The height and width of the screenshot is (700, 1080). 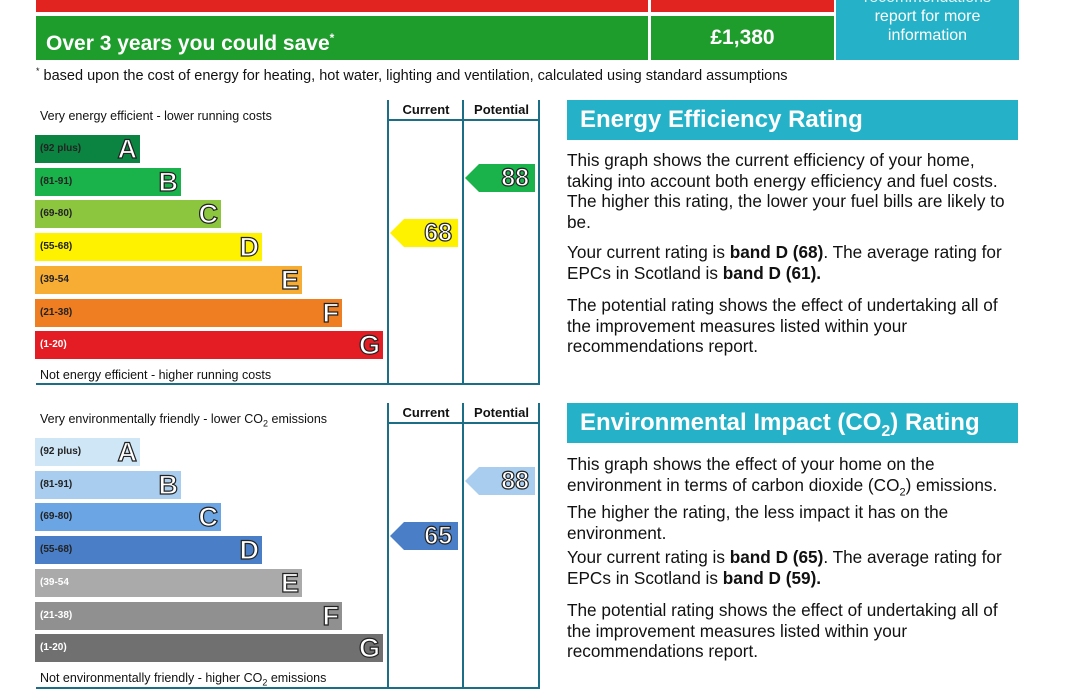 What do you see at coordinates (792, 423) in the screenshot?
I see `environmental-rating-heading: Environmental Impact (CO2) Rating` at bounding box center [792, 423].